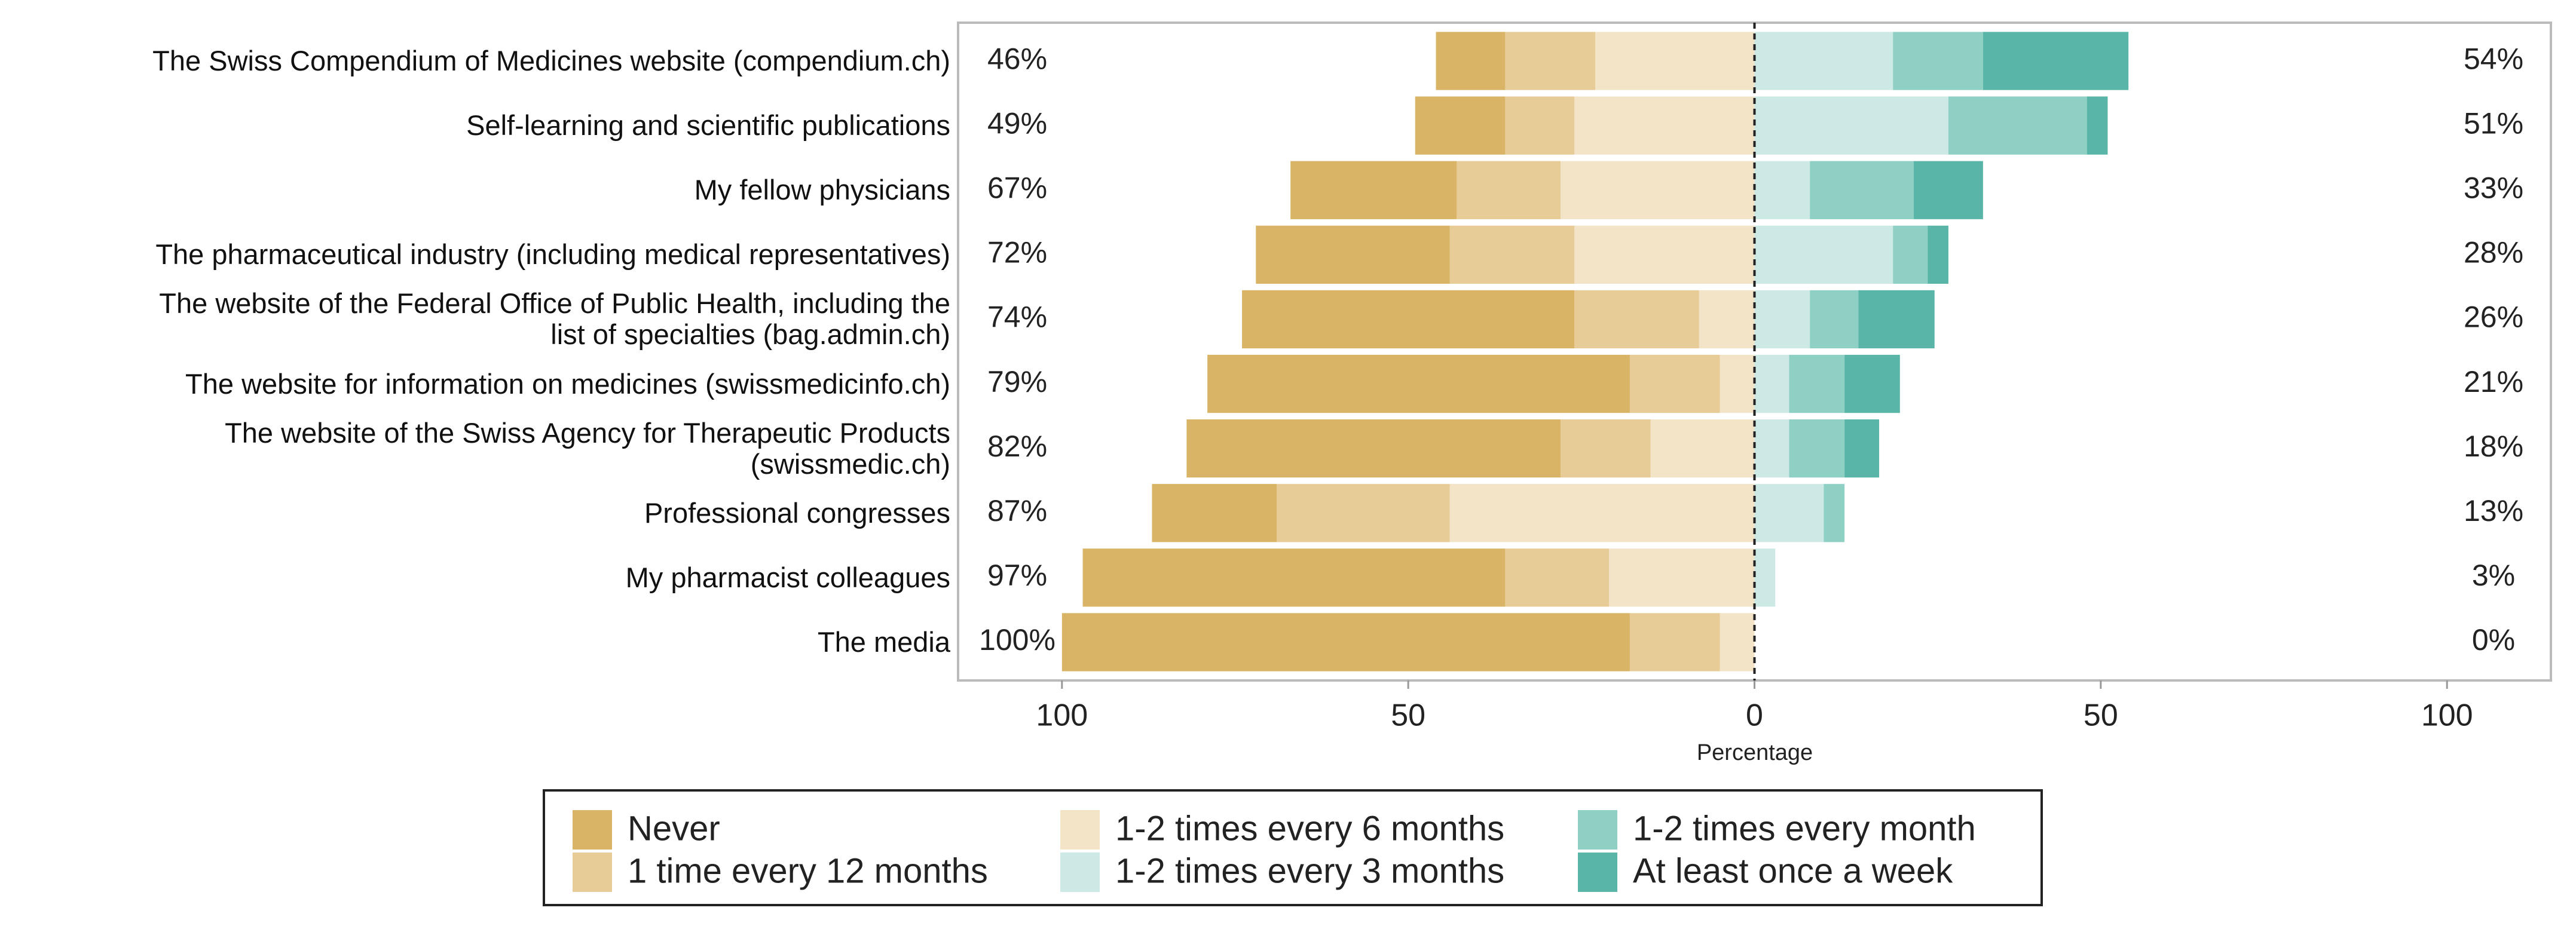 The width and height of the screenshot is (2576, 926). What do you see at coordinates (2493, 123) in the screenshot?
I see `right-total-label: 51%` at bounding box center [2493, 123].